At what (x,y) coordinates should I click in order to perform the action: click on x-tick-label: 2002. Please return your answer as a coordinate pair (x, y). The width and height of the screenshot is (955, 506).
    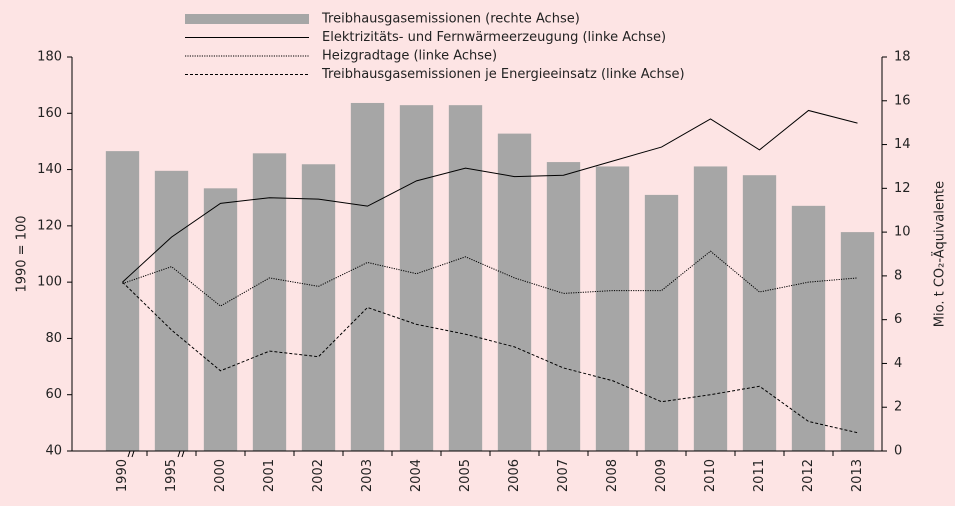
    Looking at the image, I should click on (318, 475).